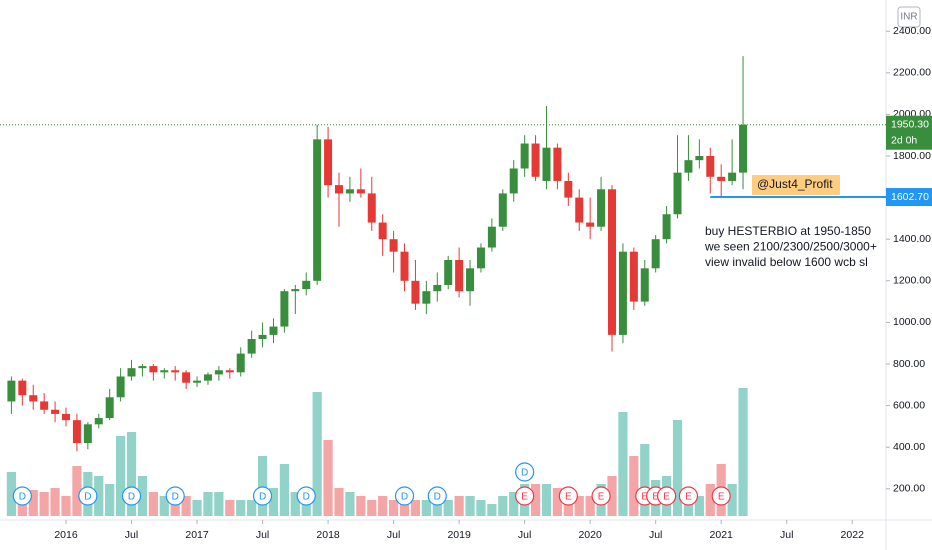 This screenshot has height=550, width=932. Describe the element at coordinates (904, 141) in the screenshot. I see `countdown-label: 2d 0h` at that location.